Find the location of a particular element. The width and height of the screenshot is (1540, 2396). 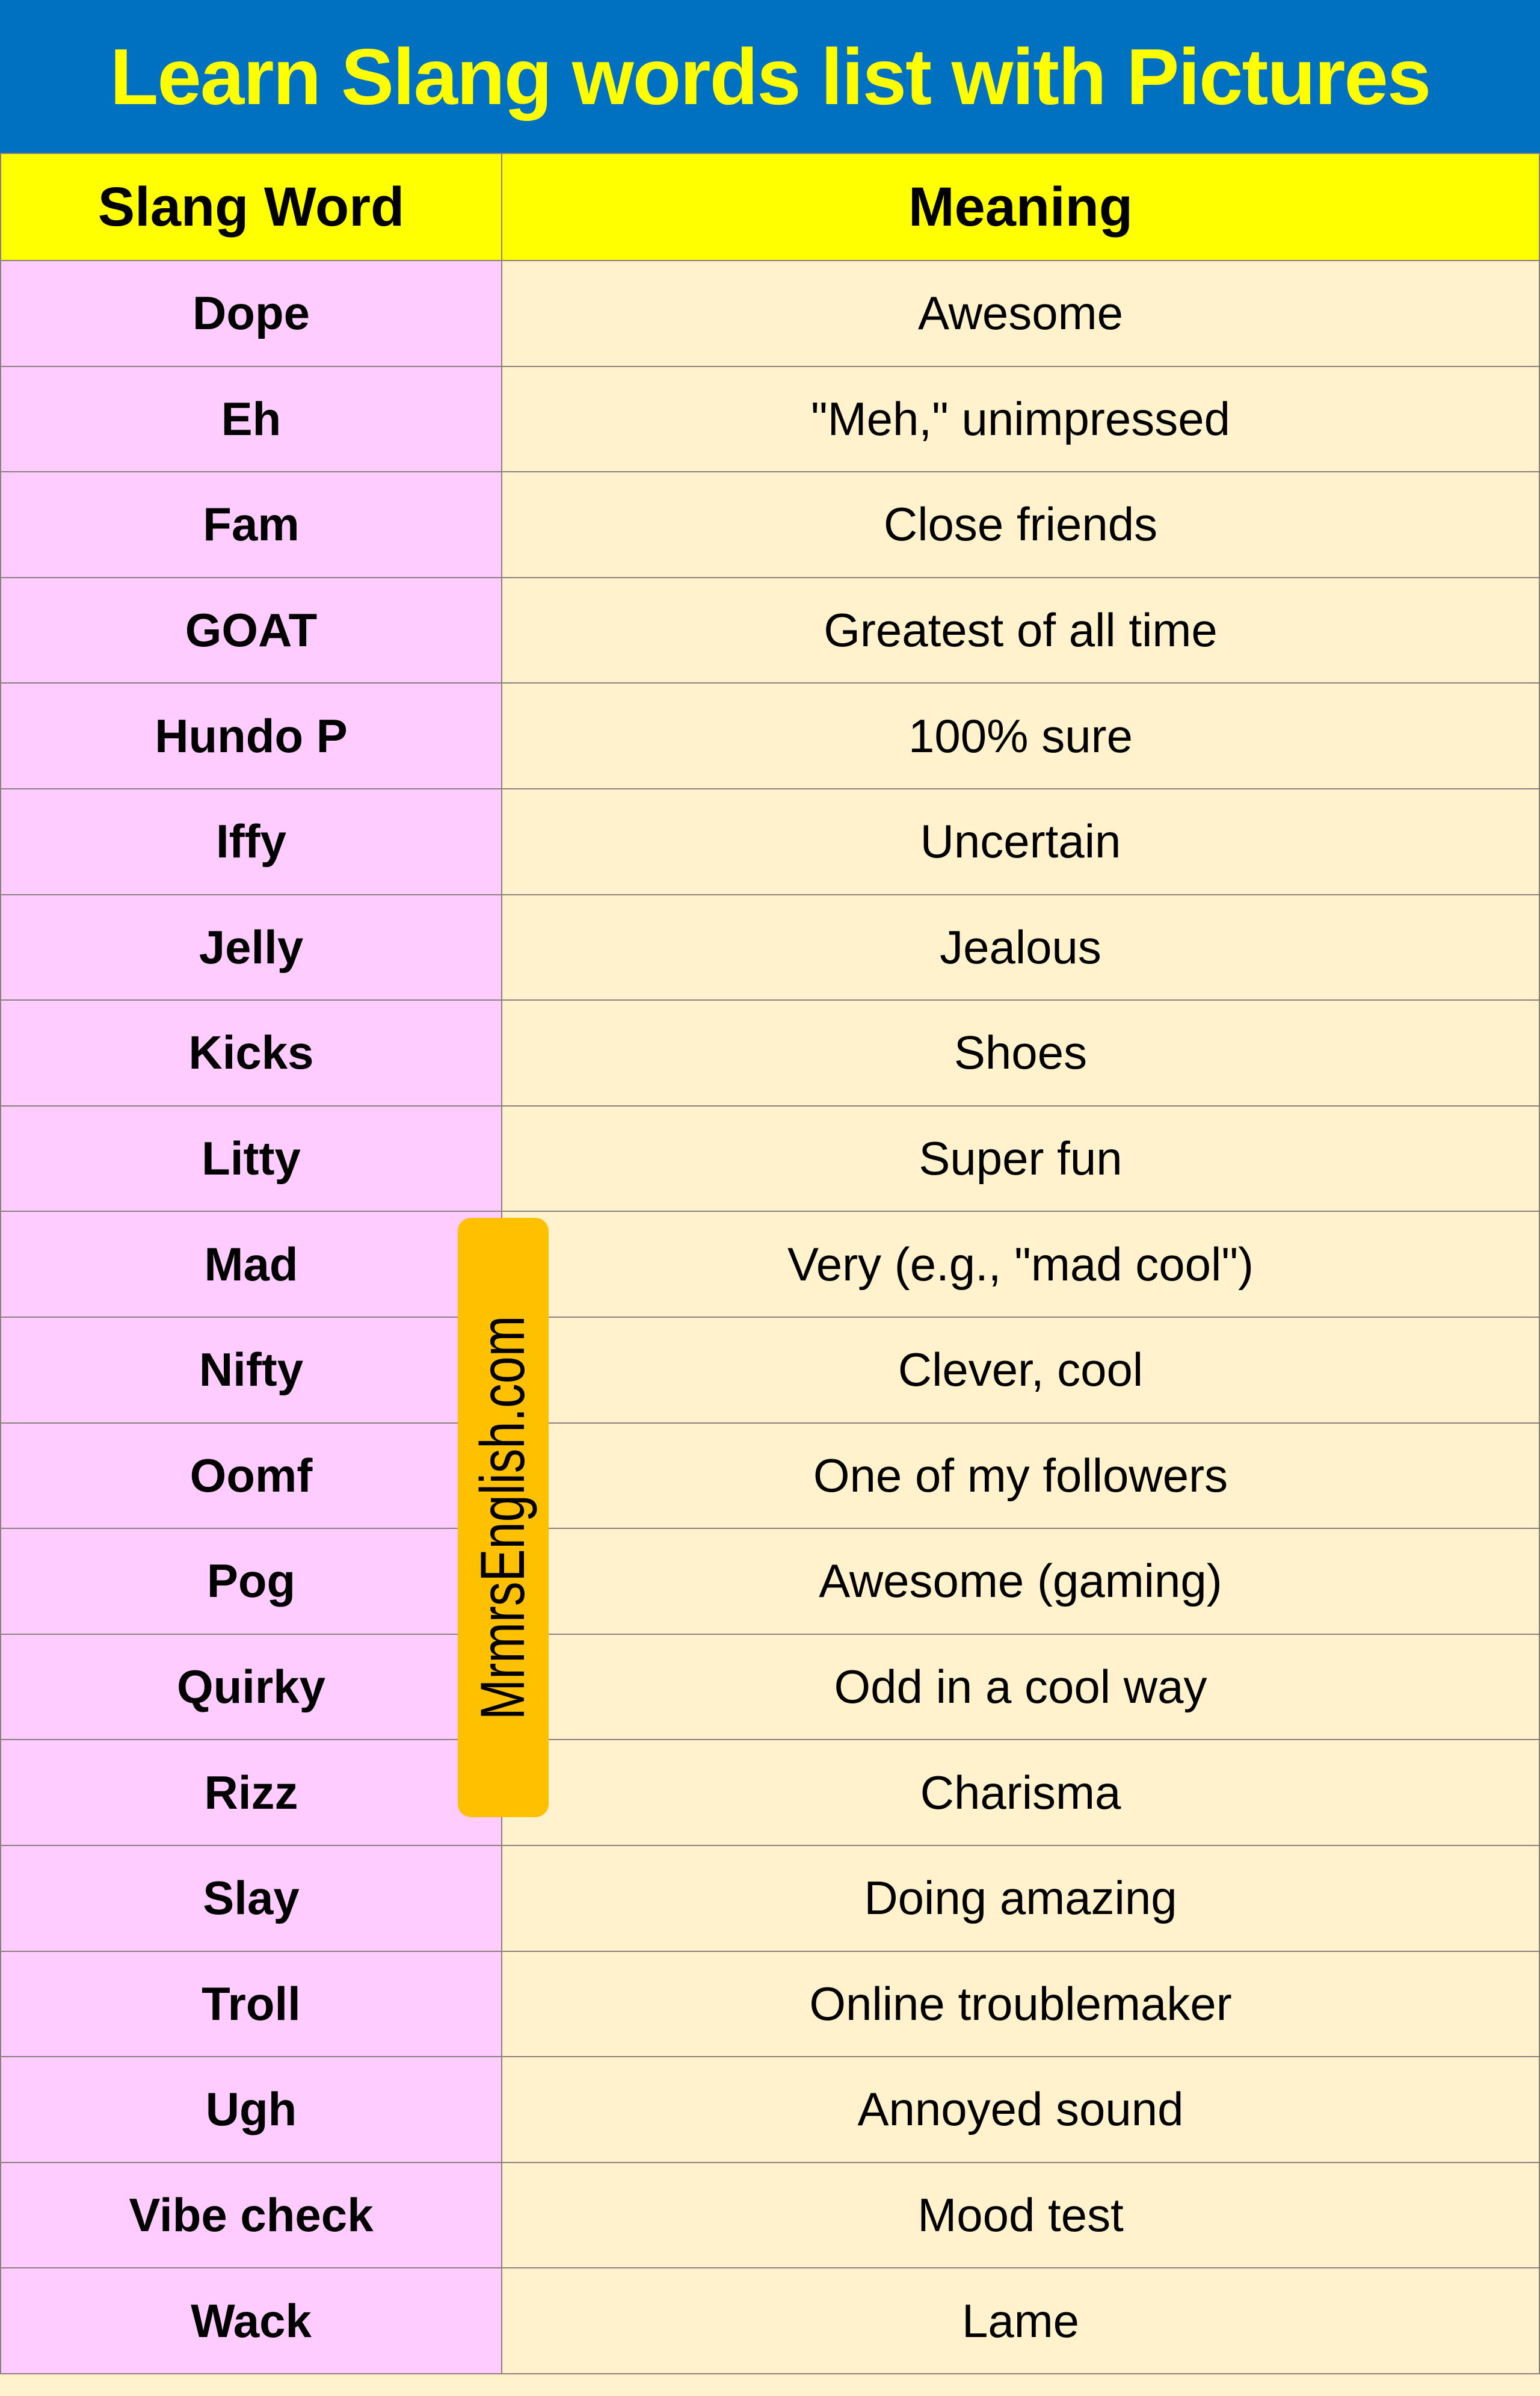

slang-word-cell: Eh is located at coordinates (251, 419).